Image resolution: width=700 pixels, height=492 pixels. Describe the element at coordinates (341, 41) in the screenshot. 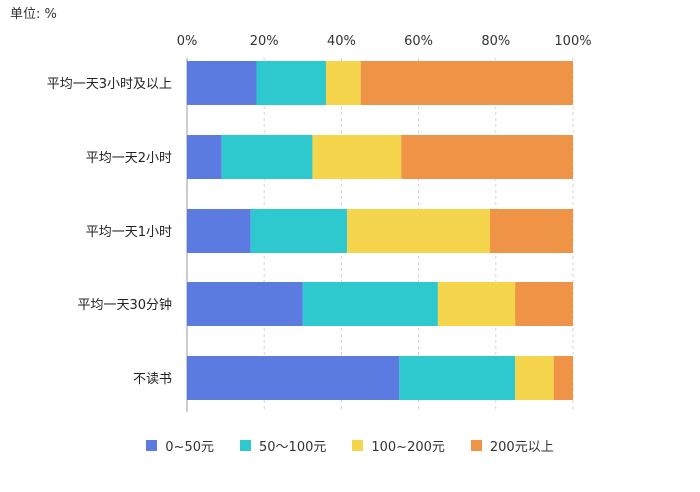

I see `x-tick-label: 40%` at that location.